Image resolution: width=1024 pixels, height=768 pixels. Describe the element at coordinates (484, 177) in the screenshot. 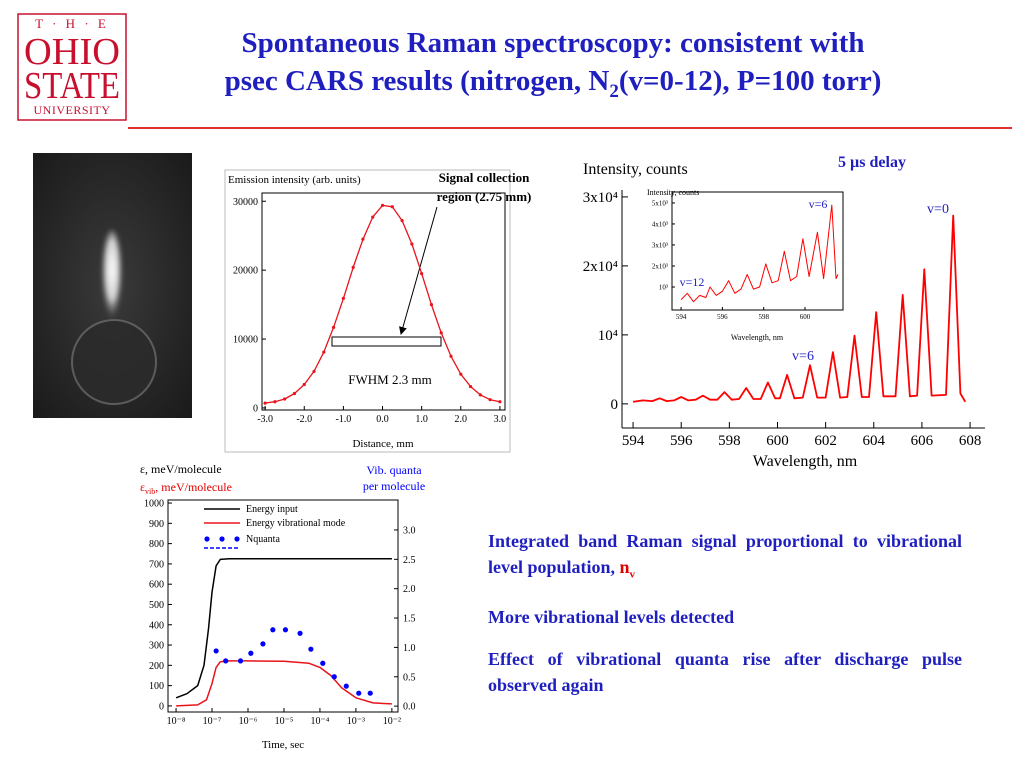

I see `chart-label: Signal collection` at that location.